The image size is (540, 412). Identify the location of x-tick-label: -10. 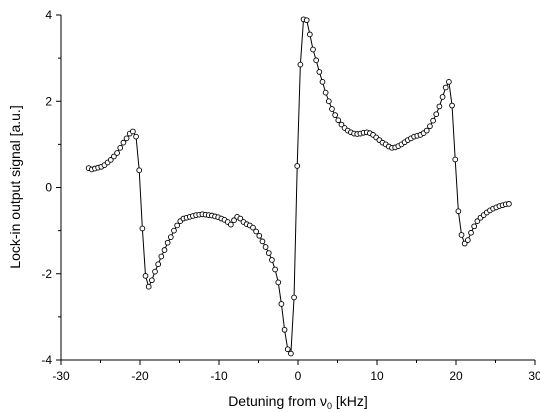
(219, 376).